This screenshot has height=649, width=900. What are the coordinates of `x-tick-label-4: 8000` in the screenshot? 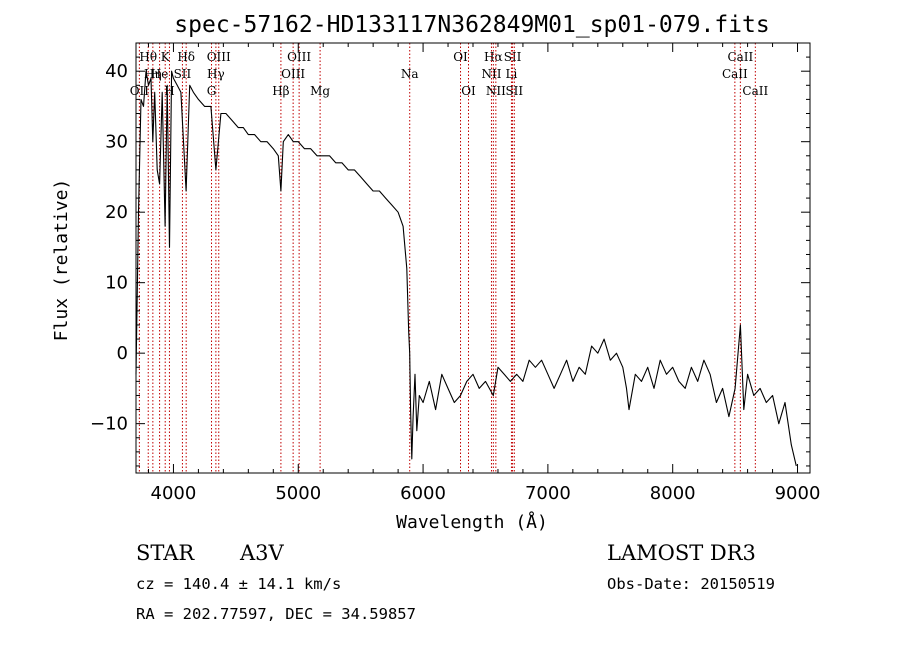 It's located at (673, 493).